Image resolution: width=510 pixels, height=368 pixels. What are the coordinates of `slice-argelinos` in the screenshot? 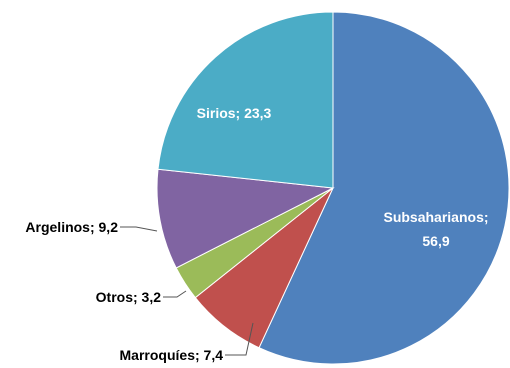 It's located at (245, 218).